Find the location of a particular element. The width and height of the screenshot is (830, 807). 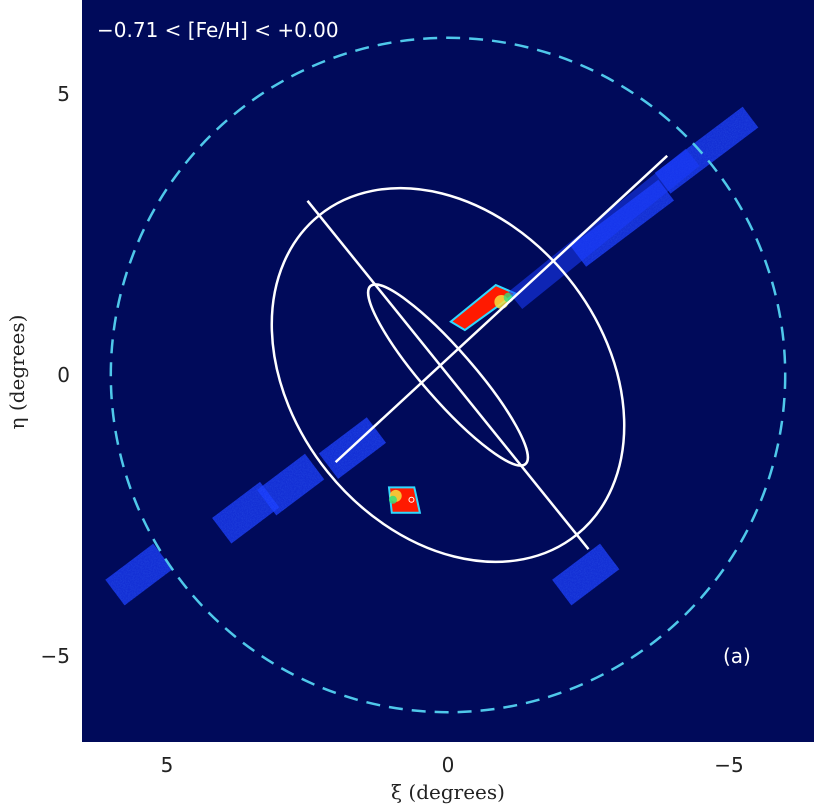

major-axis-line is located at coordinates (448, 375).